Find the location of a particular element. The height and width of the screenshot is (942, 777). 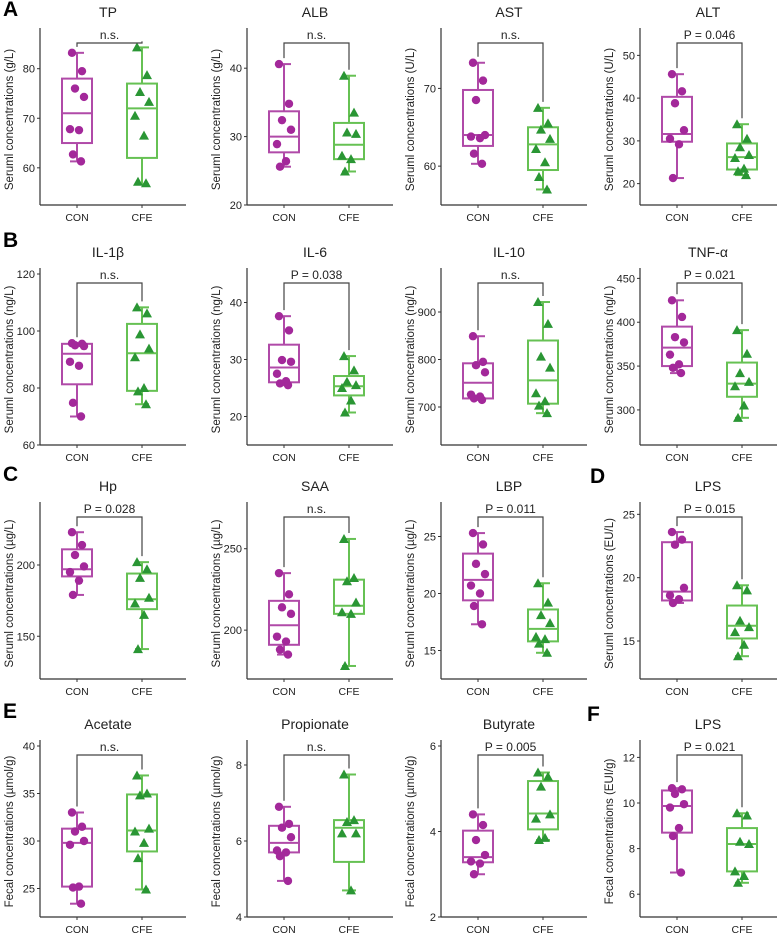

y-axis-label: Fecal concentrations (µmol/g) is located at coordinates (411, 831).